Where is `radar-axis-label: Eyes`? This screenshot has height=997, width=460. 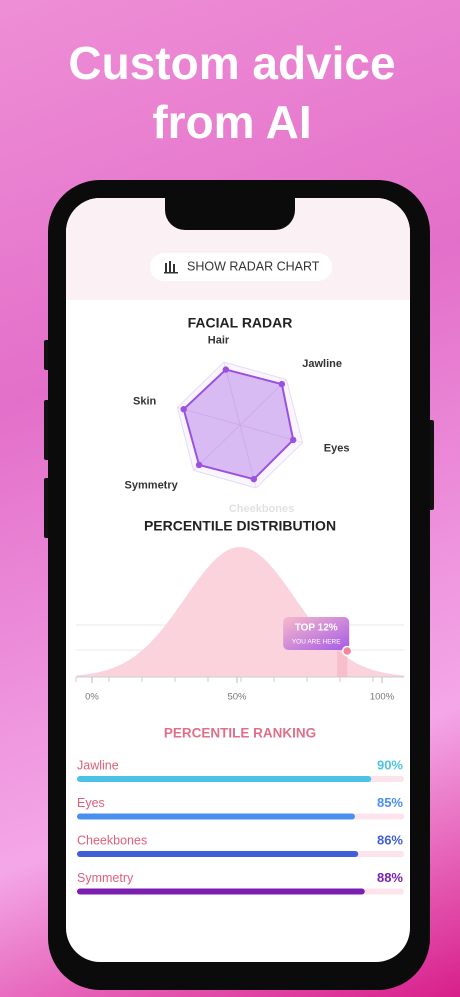
radar-axis-label: Eyes is located at coordinates (337, 448).